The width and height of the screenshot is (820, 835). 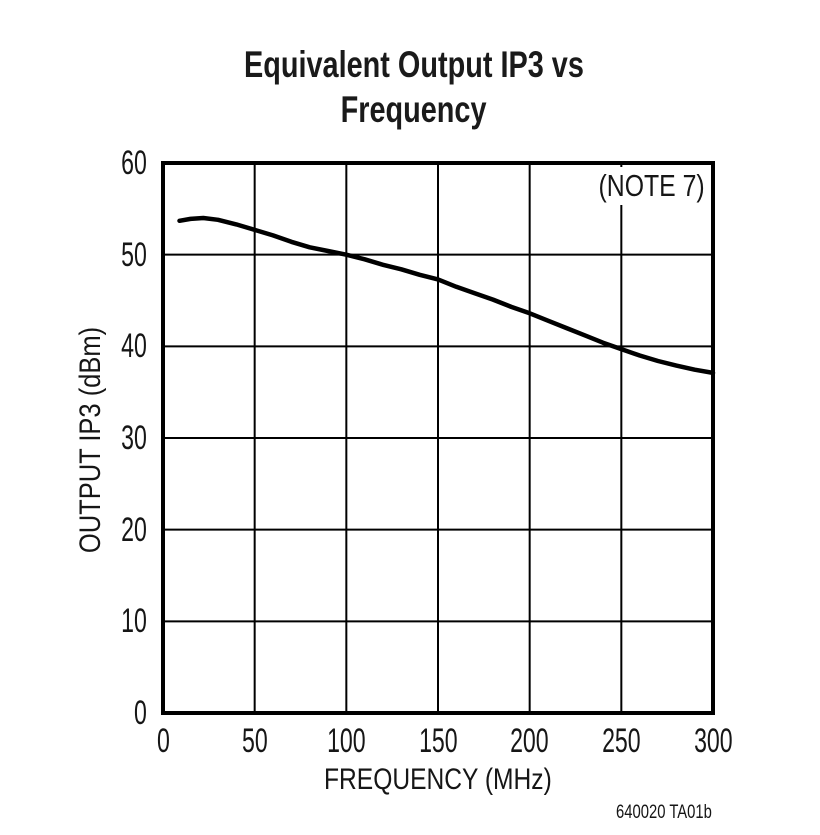 I want to click on chart-title: Equivalent Output IP3 vs Frequency, so click(x=412, y=87).